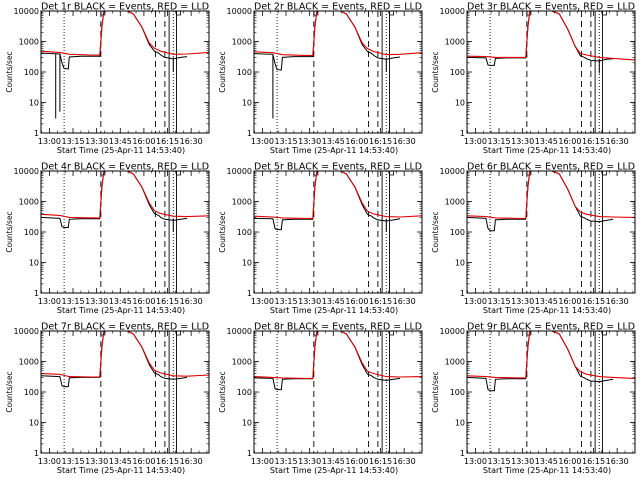 This screenshot has width=640, height=480. Describe the element at coordinates (125, 167) in the screenshot. I see `panel-title: Det 4r BLACK = Events, RED = LLD` at that location.